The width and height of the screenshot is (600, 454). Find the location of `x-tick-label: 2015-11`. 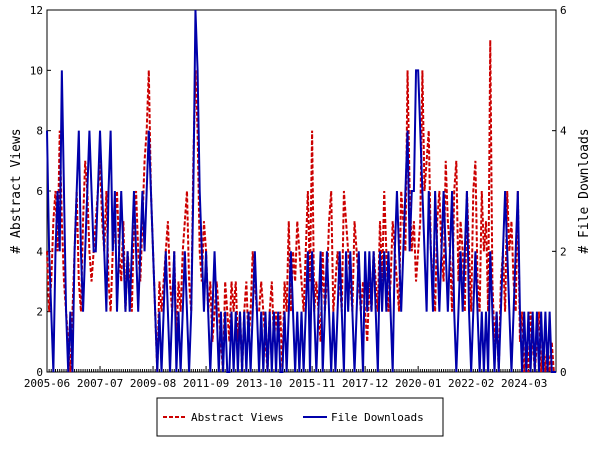

x-tick-label: 2015-11 is located at coordinates (312, 383).